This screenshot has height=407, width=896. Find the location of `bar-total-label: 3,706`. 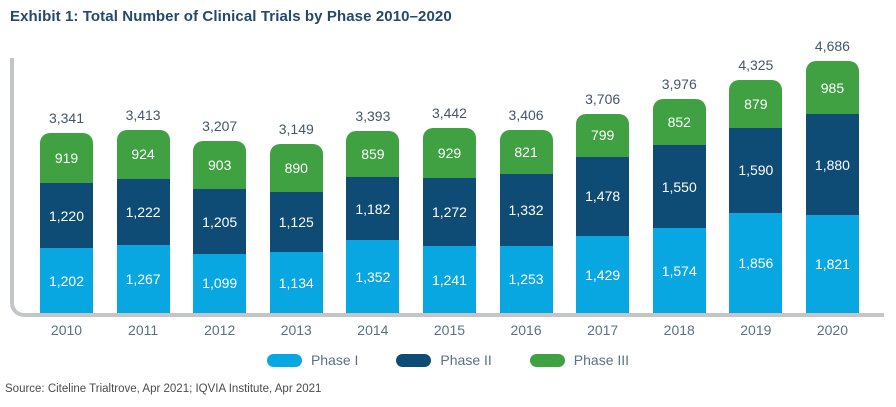

bar-total-label: 3,706 is located at coordinates (603, 98).